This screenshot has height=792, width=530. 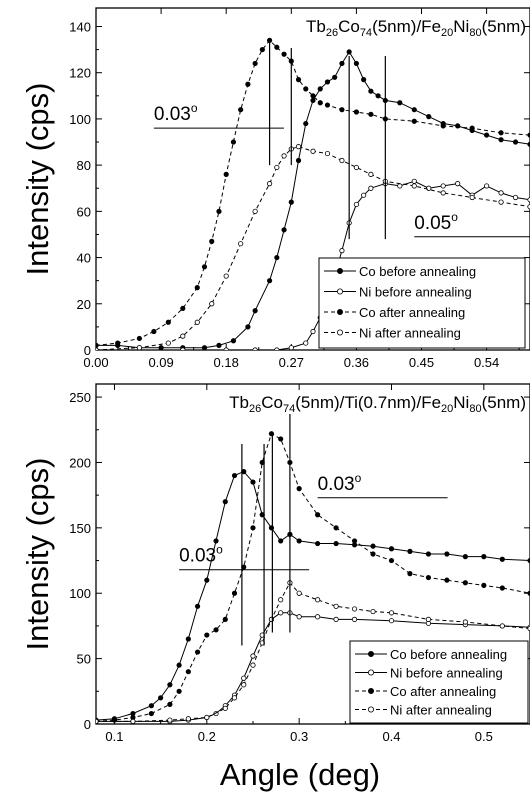 I want to click on y-tick-label: 80, so click(x=84, y=165).